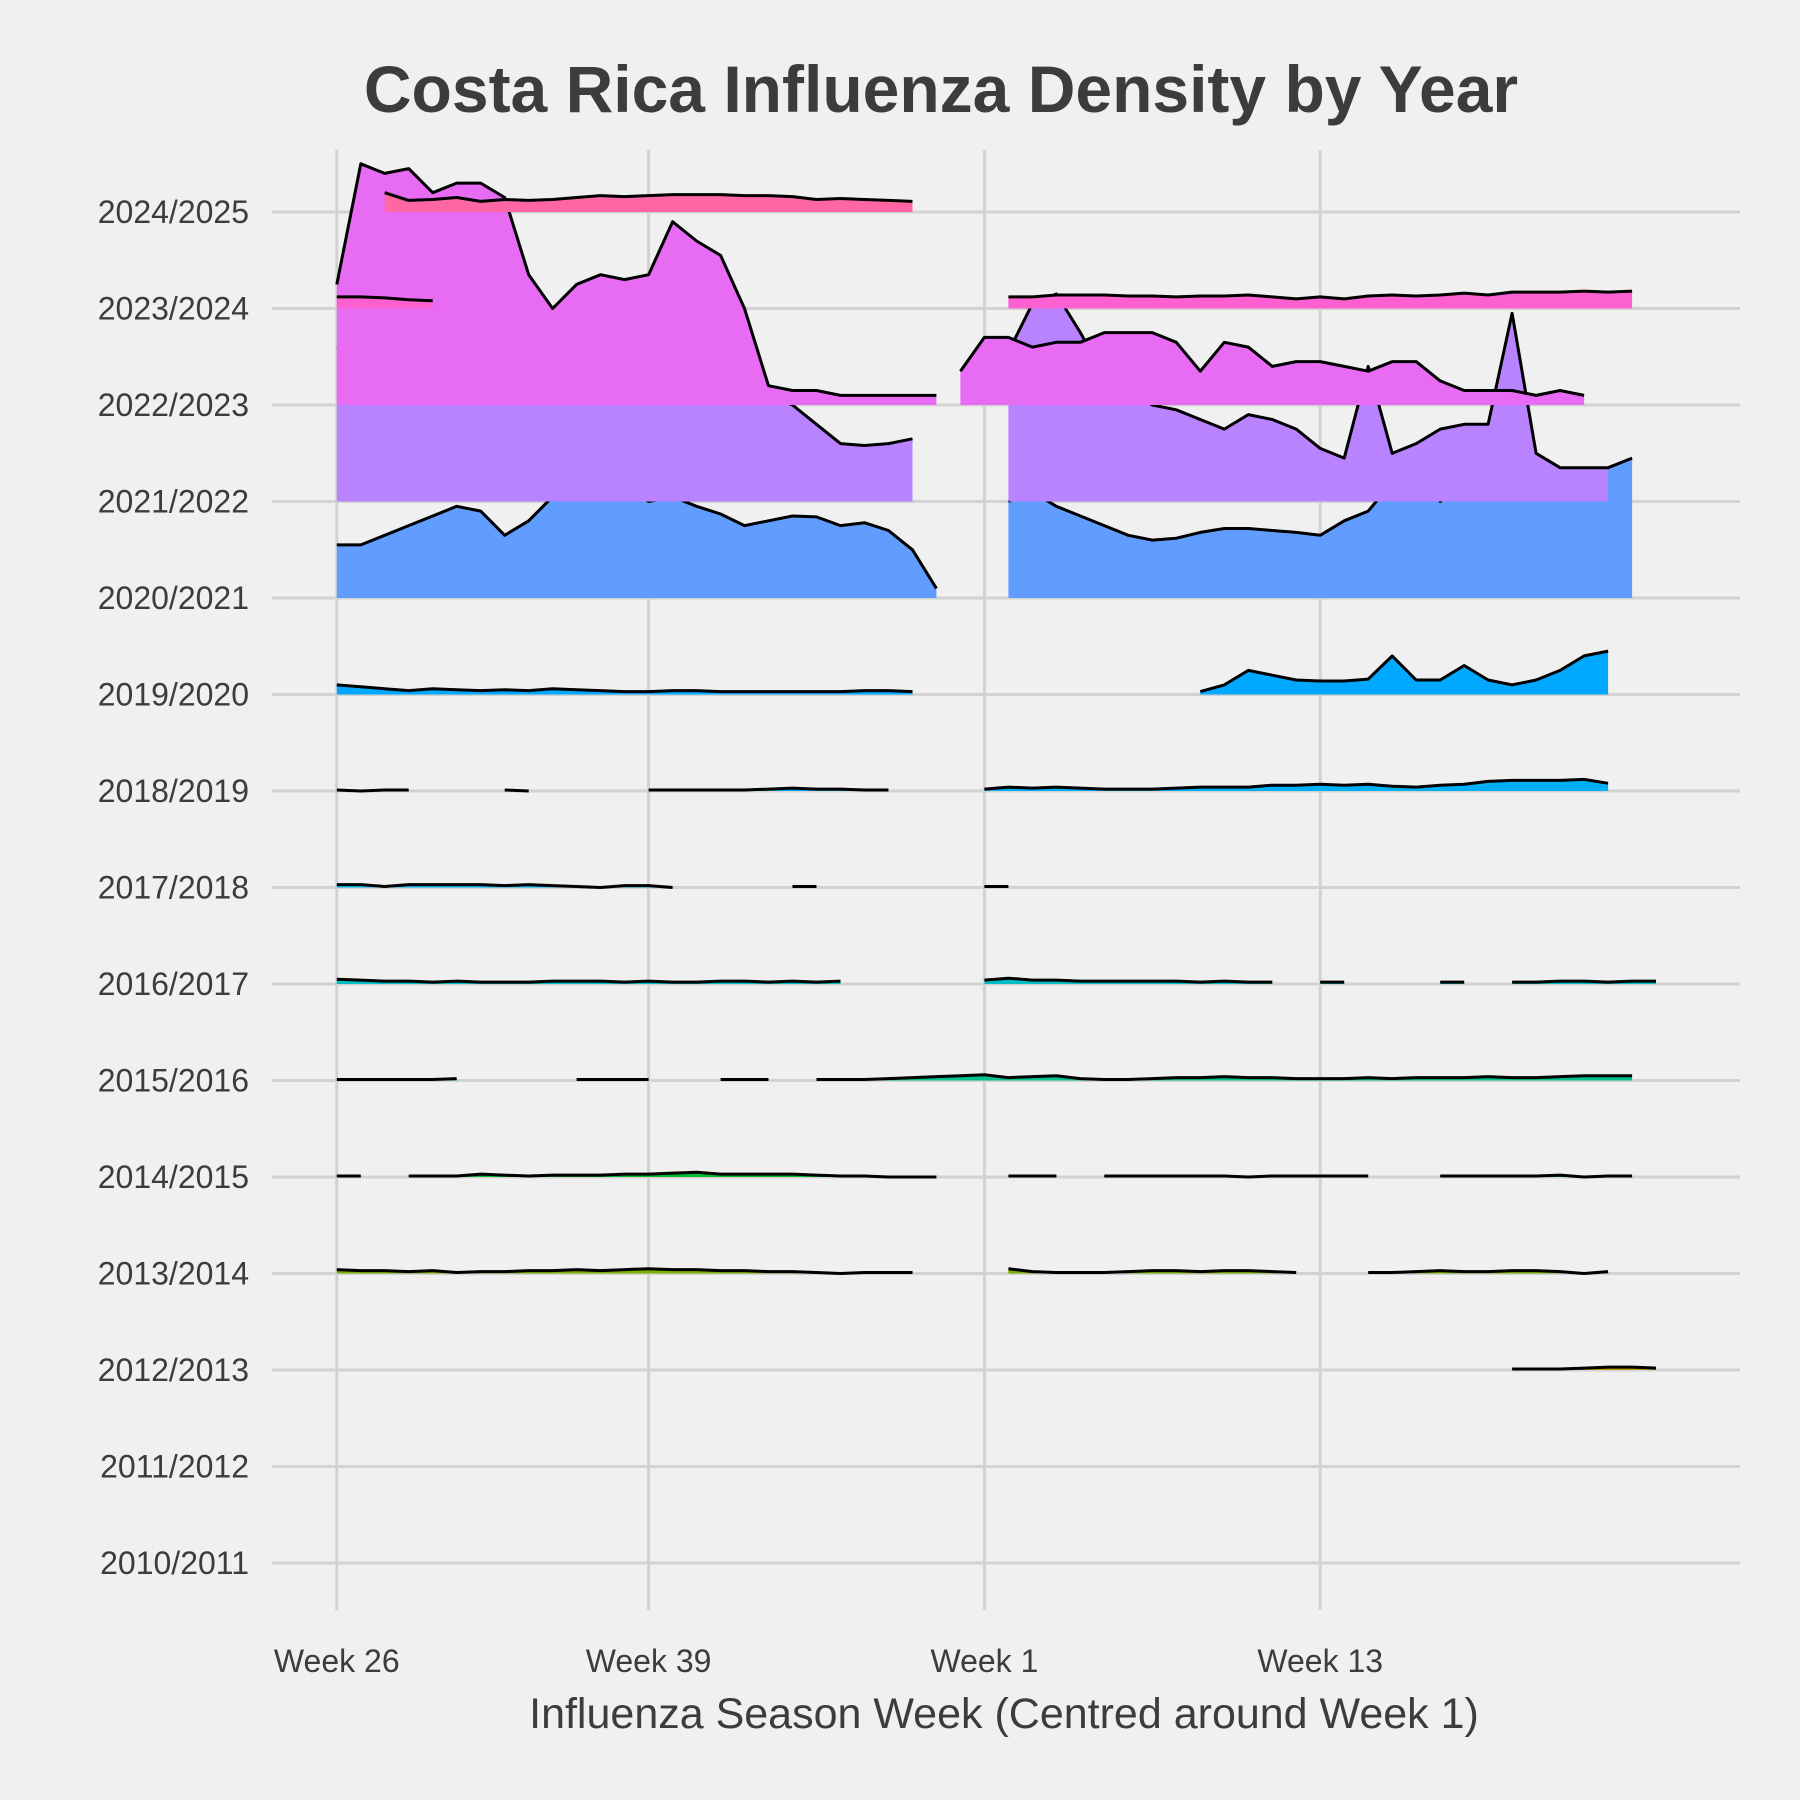 The height and width of the screenshot is (1800, 1800). What do you see at coordinates (173, 1081) in the screenshot?
I see `y-tick-label-5: 2015/2016` at bounding box center [173, 1081].